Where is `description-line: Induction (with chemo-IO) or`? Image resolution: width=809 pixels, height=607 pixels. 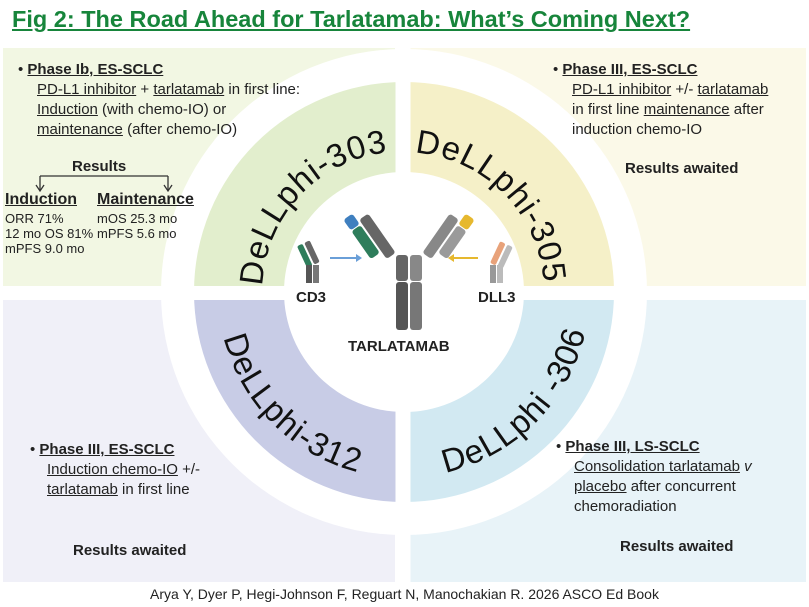 description-line: Induction (with chemo-IO) or is located at coordinates (131, 110).